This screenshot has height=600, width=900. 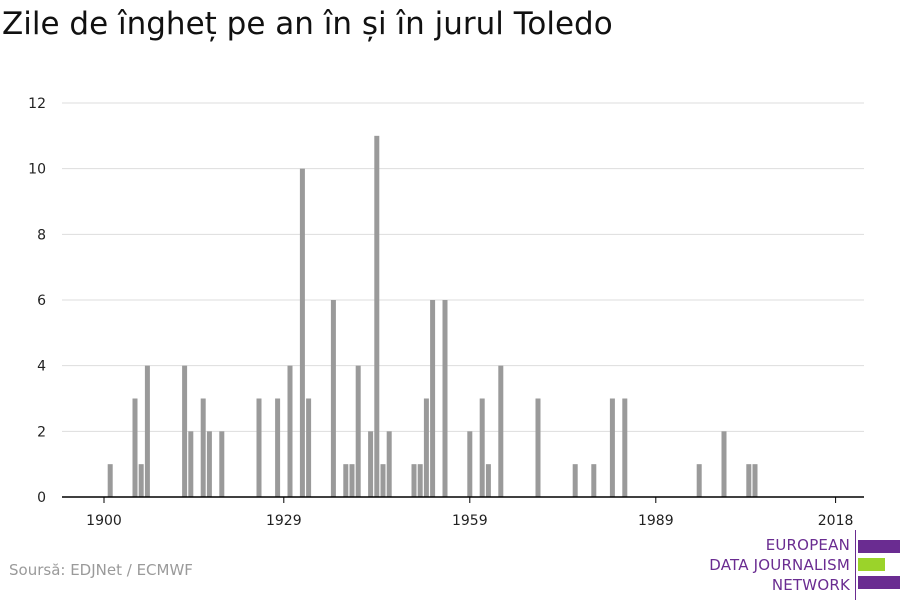 What do you see at coordinates (470, 521) in the screenshot?
I see `x-tick-label: 1959` at bounding box center [470, 521].